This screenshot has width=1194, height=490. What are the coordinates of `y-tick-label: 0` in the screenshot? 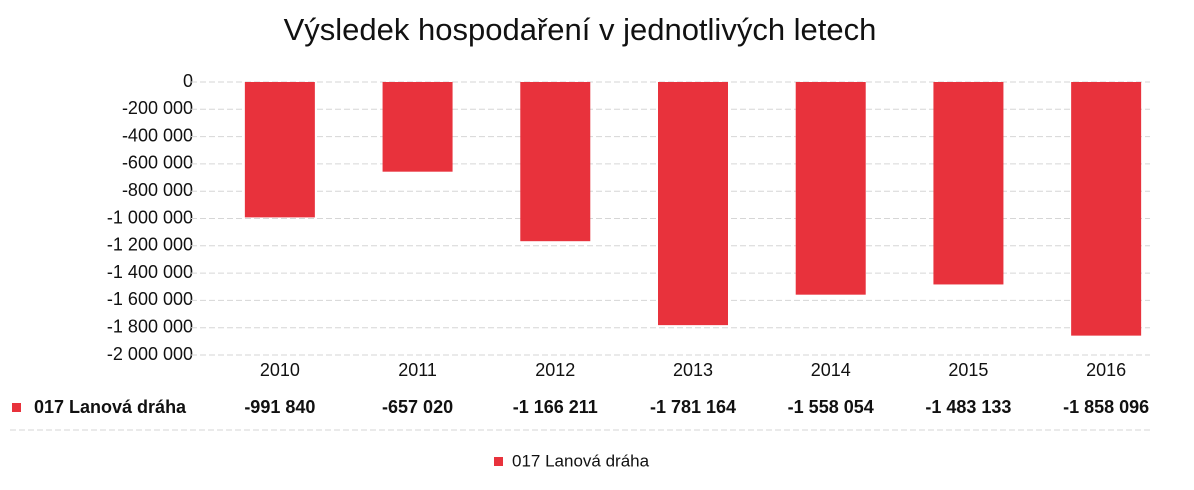 It's located at (188, 81).